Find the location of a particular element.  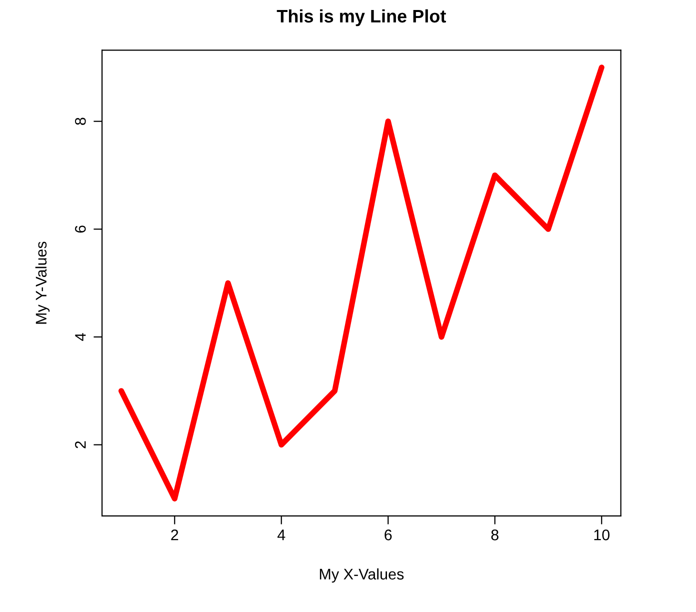

x-tick-label: 6 is located at coordinates (388, 535).